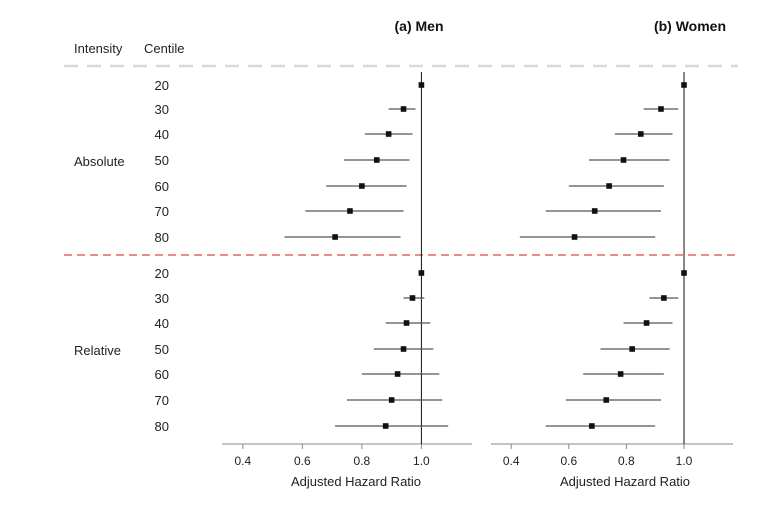 The height and width of the screenshot is (511, 768). What do you see at coordinates (99, 161) in the screenshot?
I see `group-label-absolute: Absolute` at bounding box center [99, 161].